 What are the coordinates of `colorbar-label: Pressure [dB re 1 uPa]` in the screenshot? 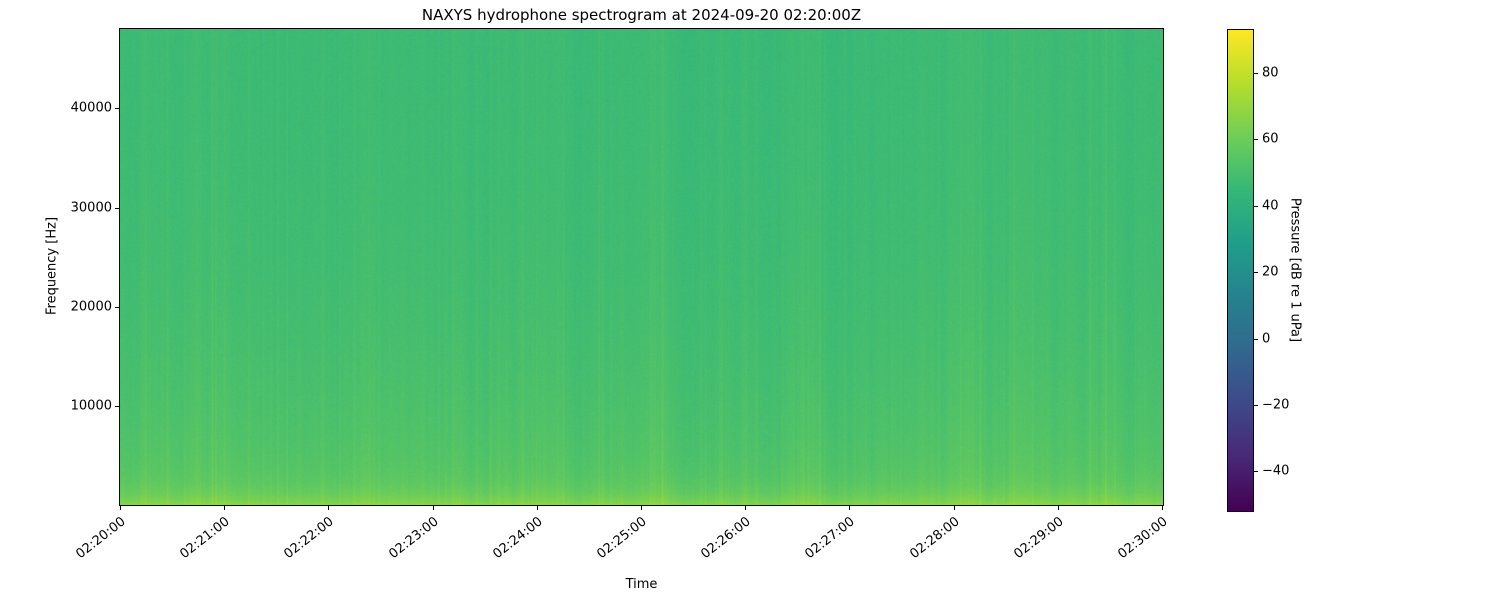 It's located at (1295, 270).